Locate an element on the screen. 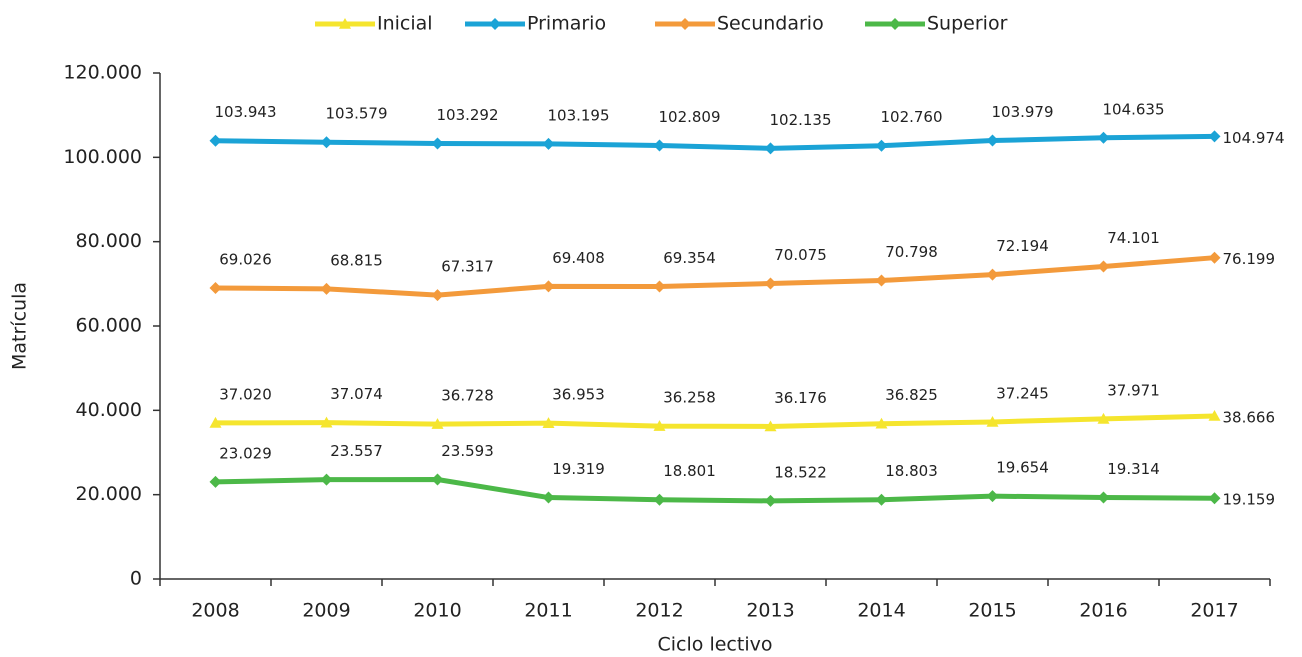 The width and height of the screenshot is (1302, 657). legend-label: Superior is located at coordinates (967, 24).